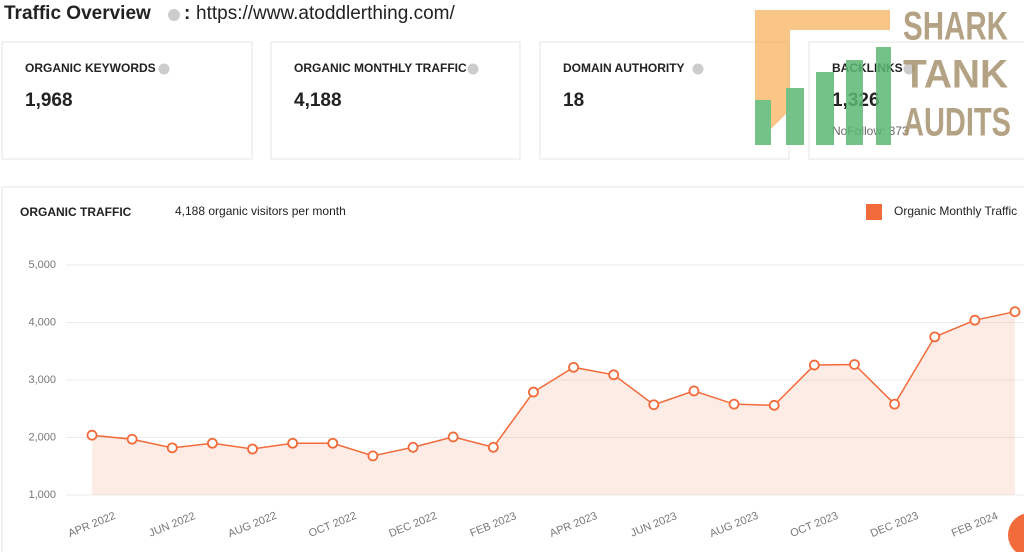  I want to click on watermark: SHARK TANK AUDITS, so click(883, 75).